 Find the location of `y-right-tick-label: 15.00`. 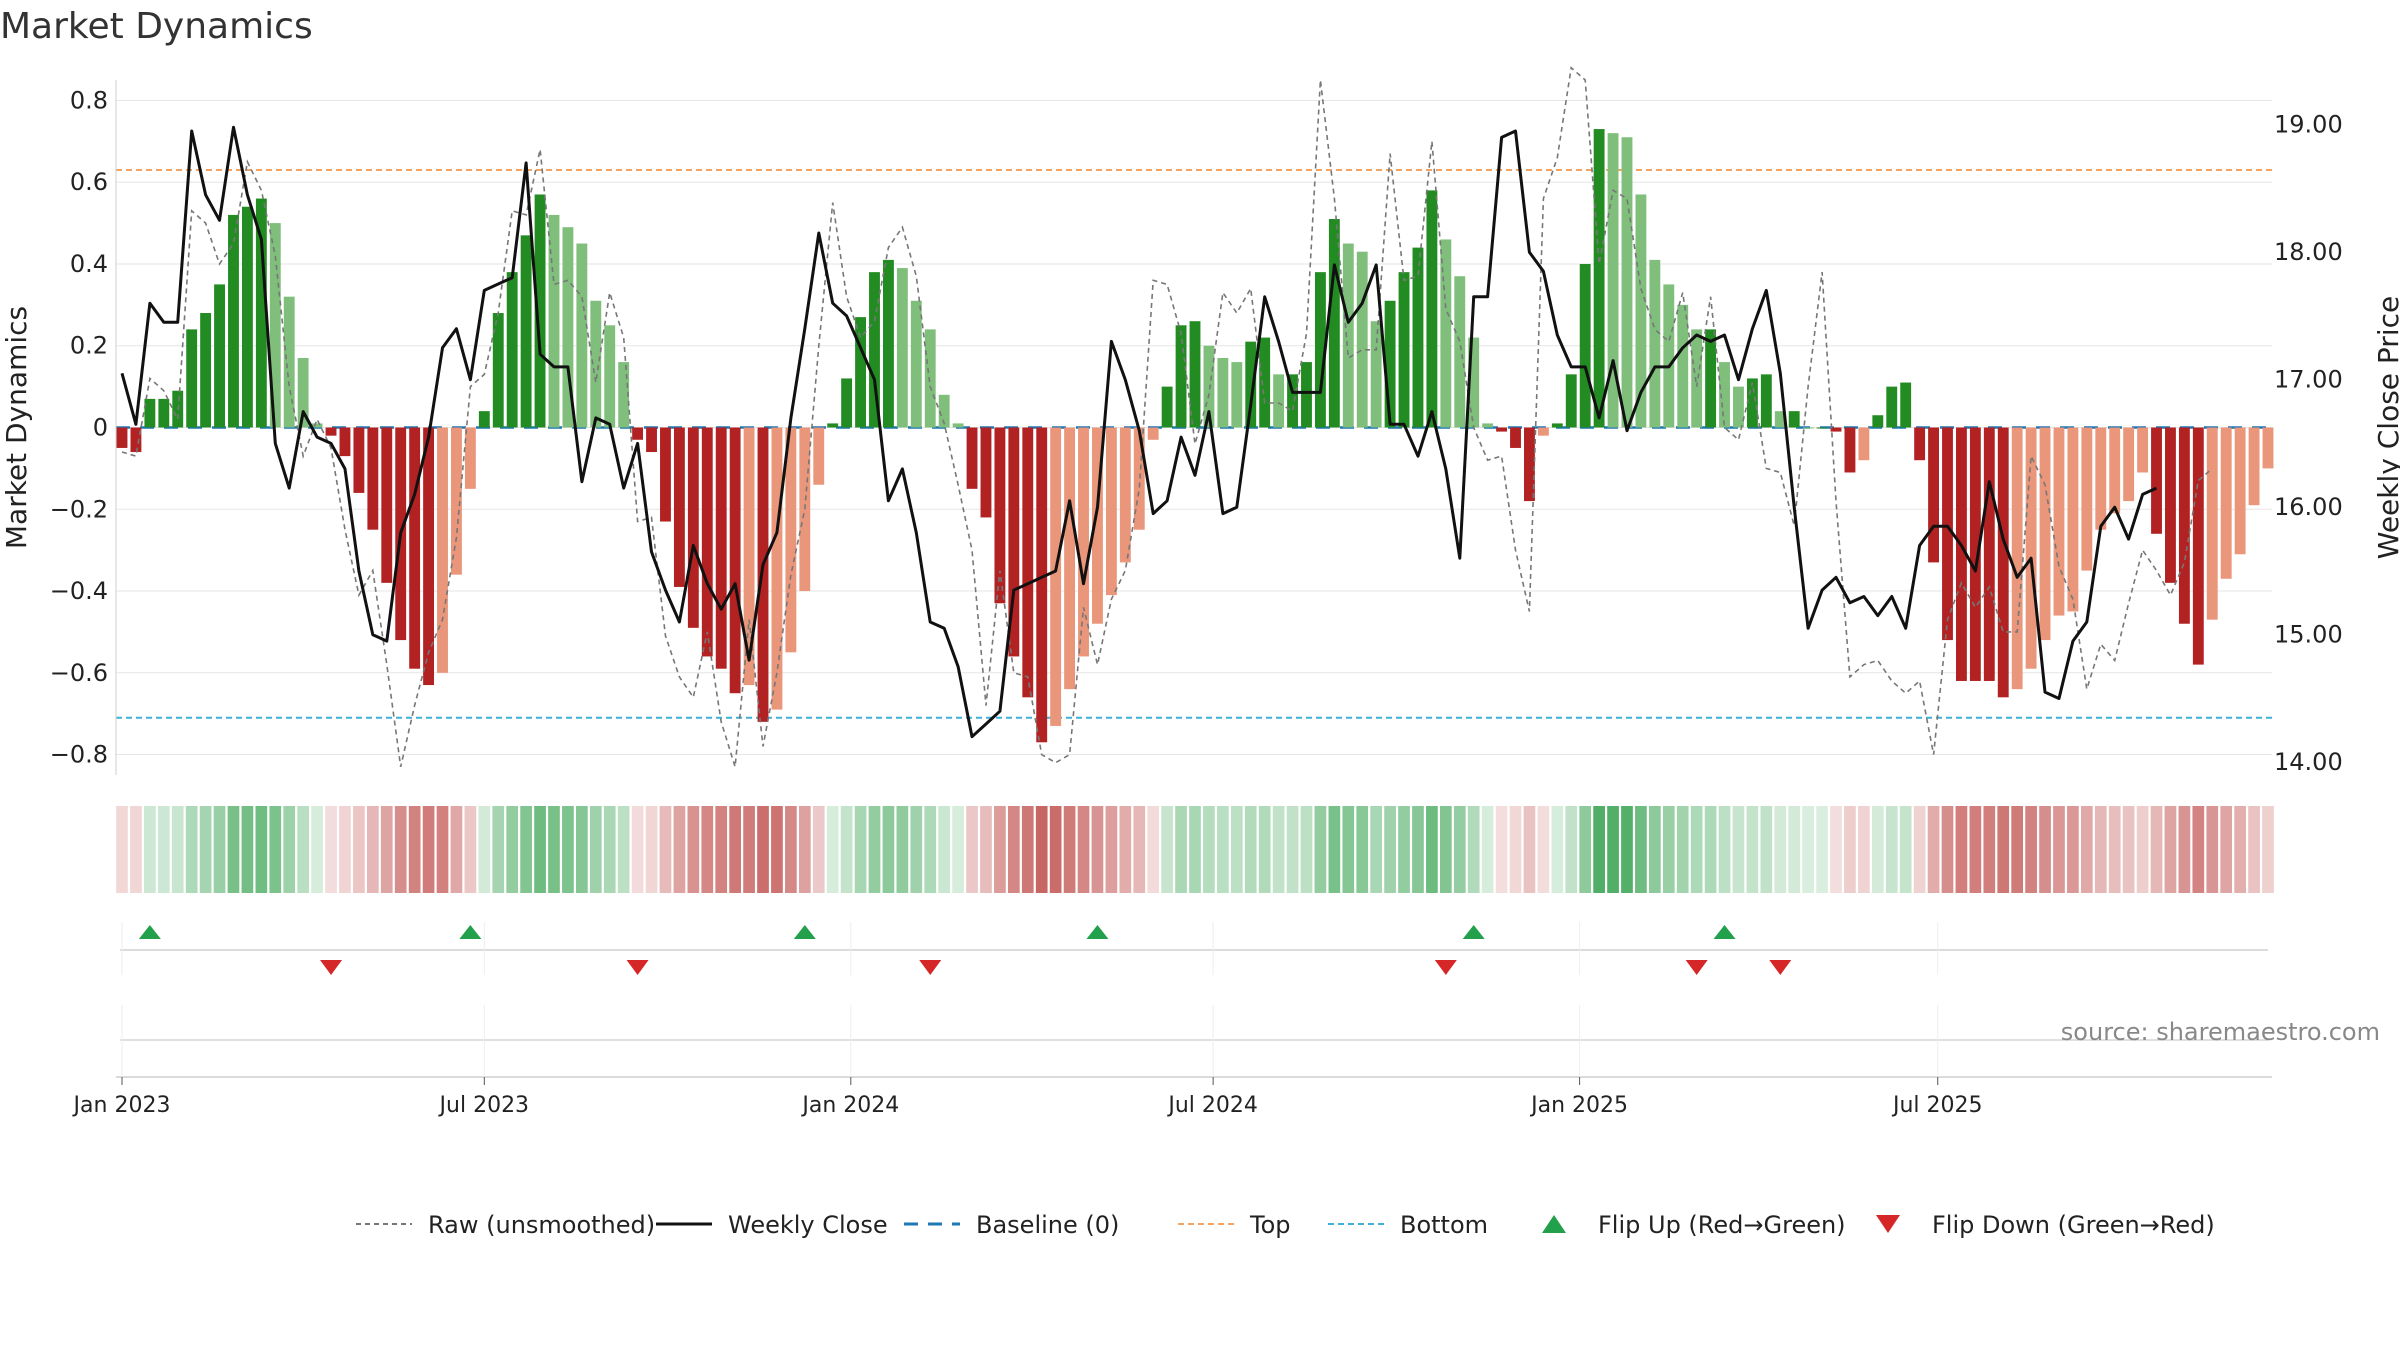

y-right-tick-label: 15.00 is located at coordinates (2308, 635).